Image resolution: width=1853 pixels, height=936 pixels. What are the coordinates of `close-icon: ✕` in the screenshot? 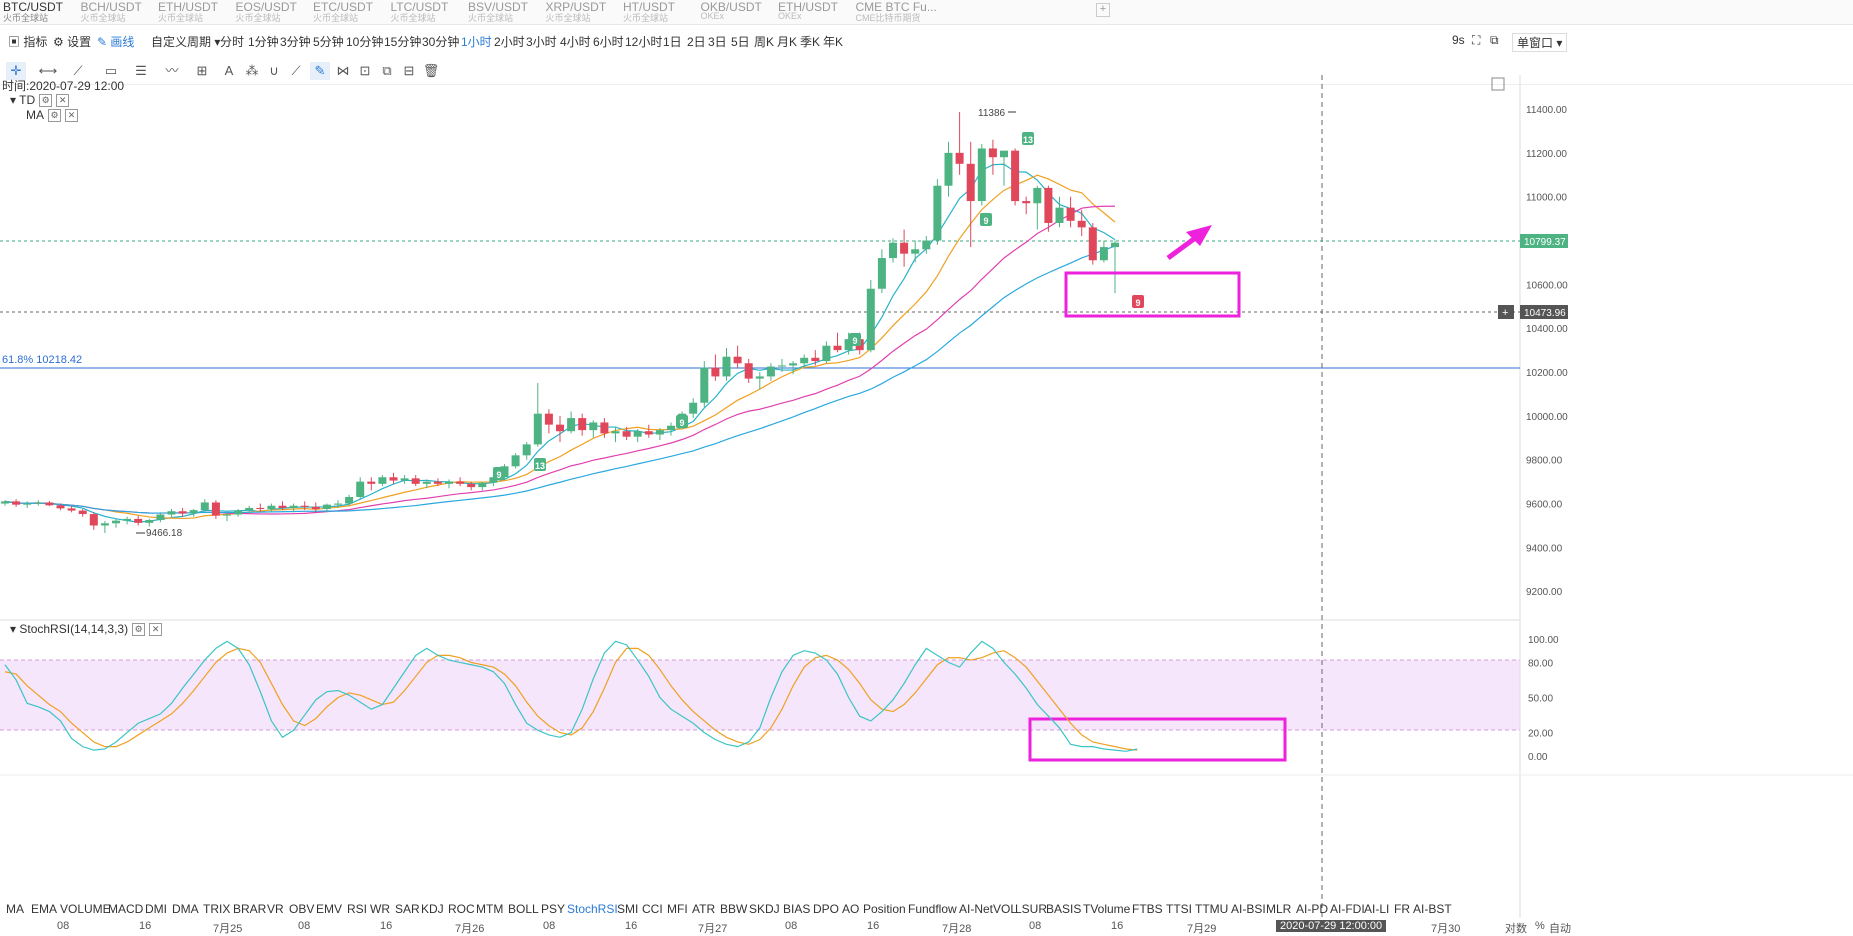 It's located at (71, 116).